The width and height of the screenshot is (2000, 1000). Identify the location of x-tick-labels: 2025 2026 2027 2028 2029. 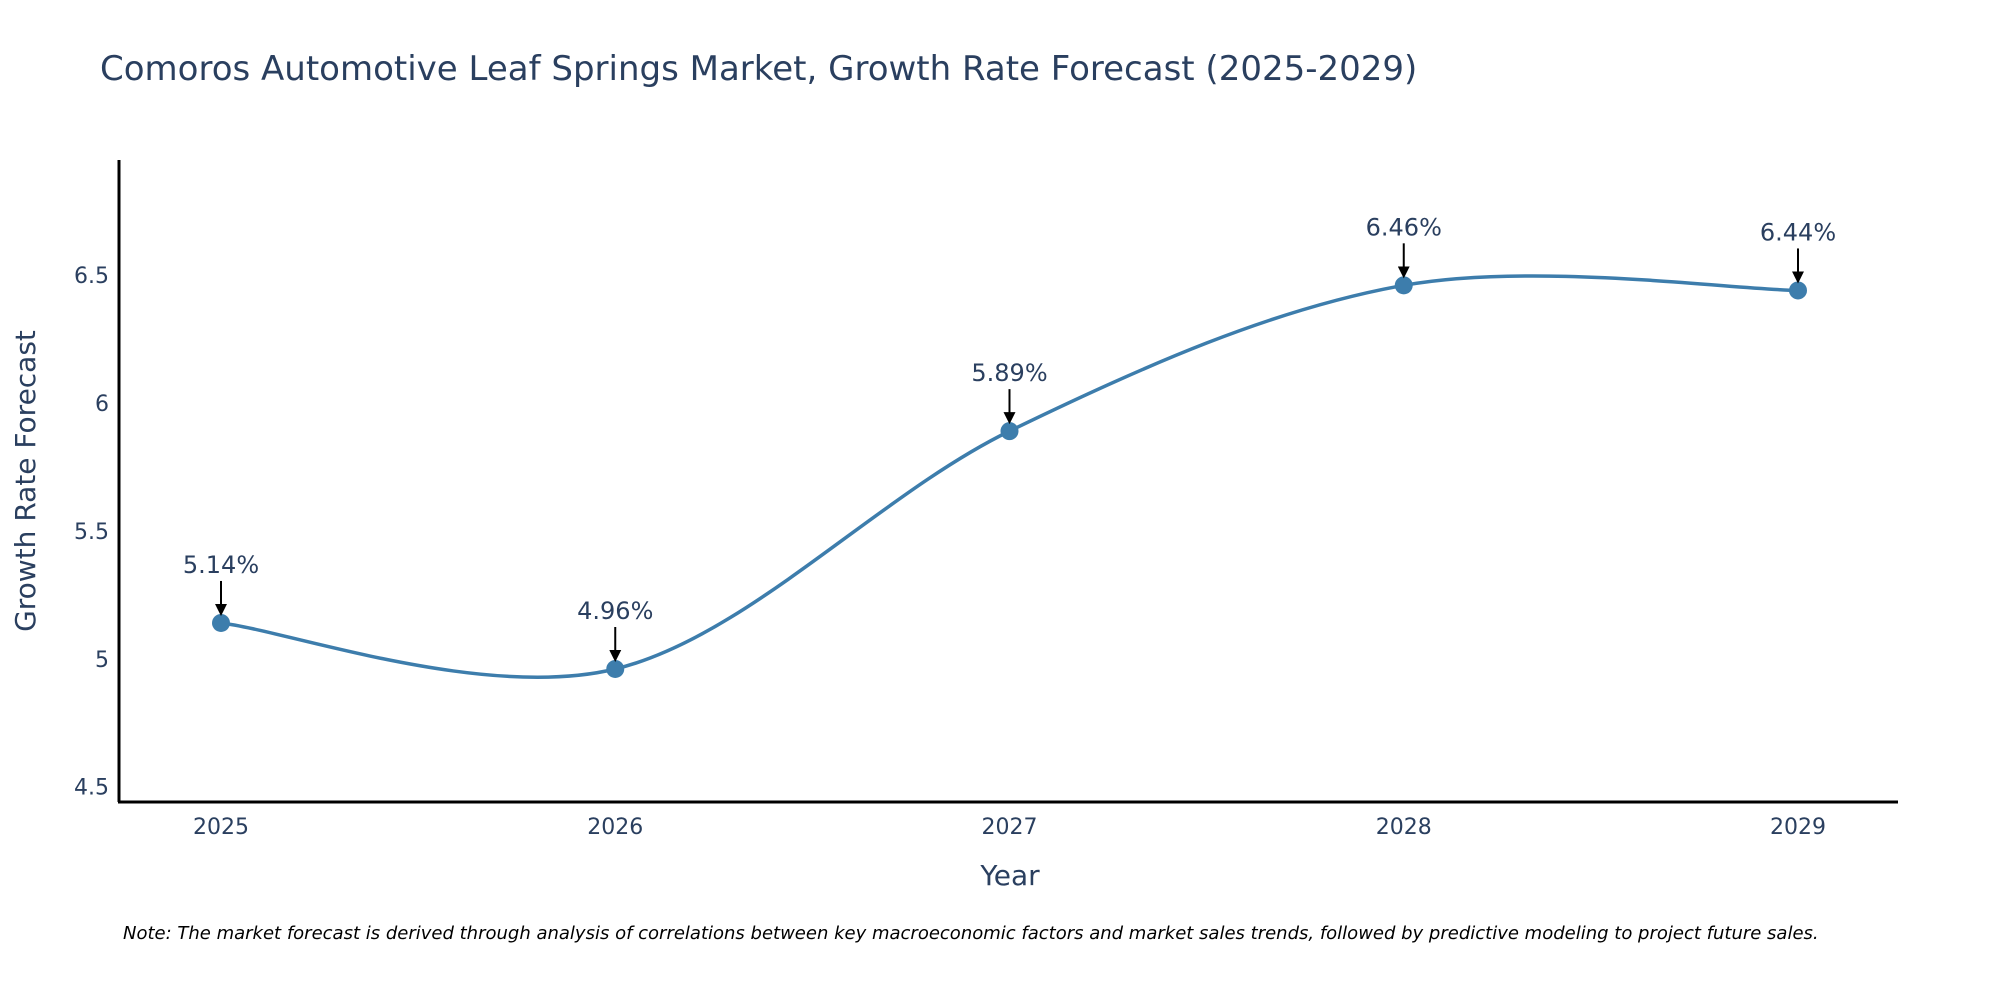
(1009, 827).